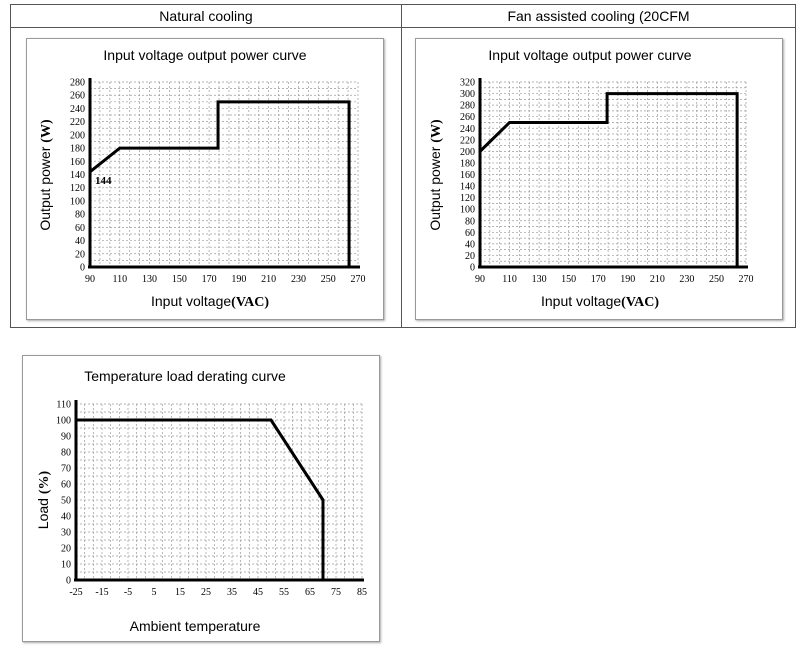  What do you see at coordinates (66, 437) in the screenshot?
I see `y-tick-label: 90` at bounding box center [66, 437].